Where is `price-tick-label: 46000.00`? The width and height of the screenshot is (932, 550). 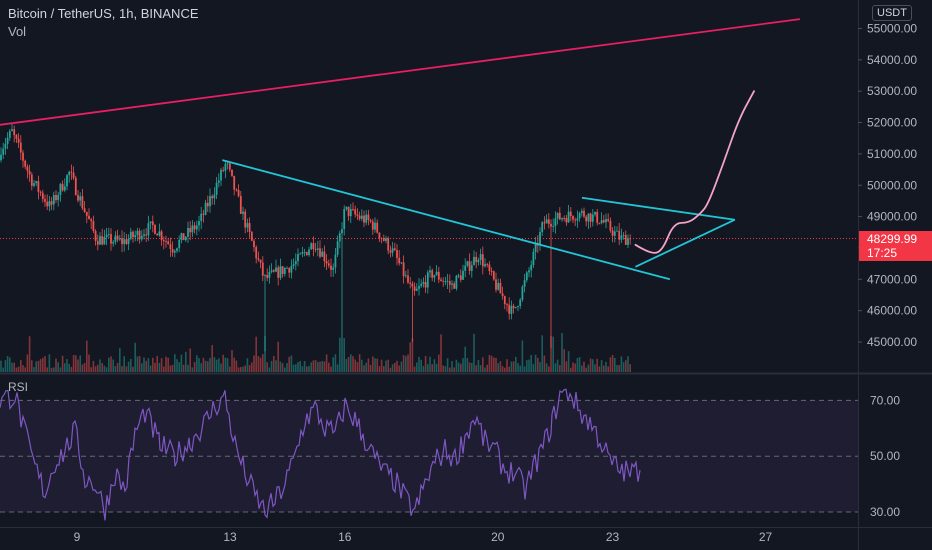
price-tick-label: 46000.00 is located at coordinates (892, 311).